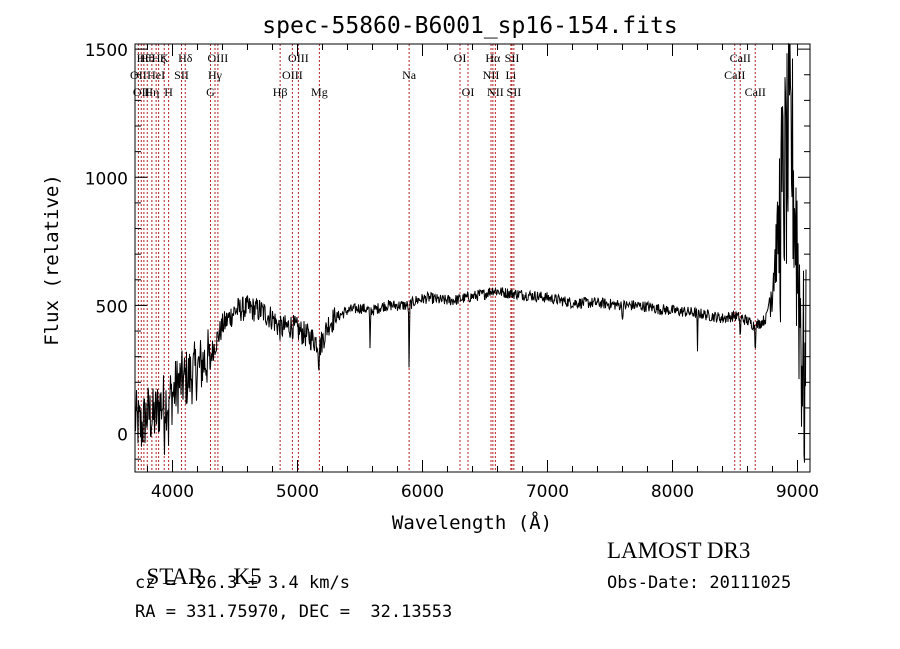  Describe the element at coordinates (797, 492) in the screenshot. I see `x-tick-label: 9000` at that location.